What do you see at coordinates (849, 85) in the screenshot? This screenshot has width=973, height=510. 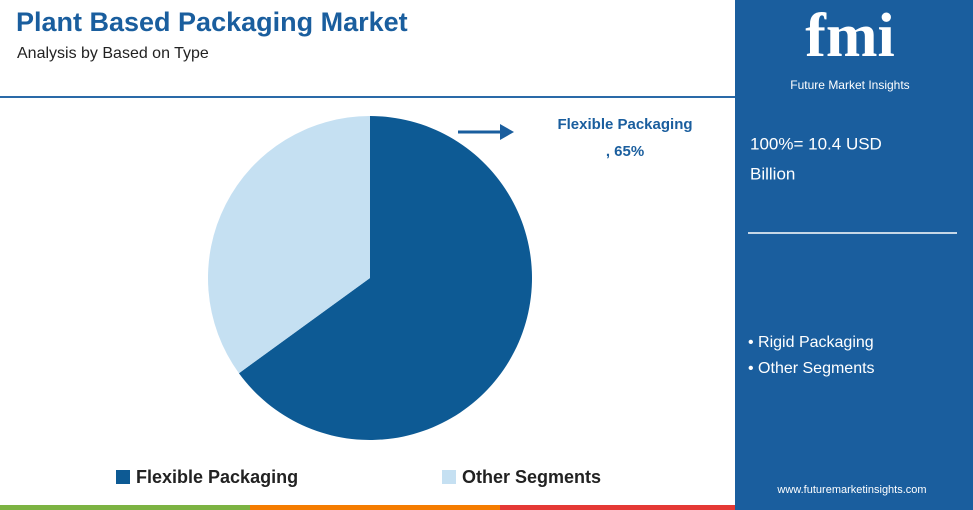 I see `brand: Future Market Insights` at bounding box center [849, 85].